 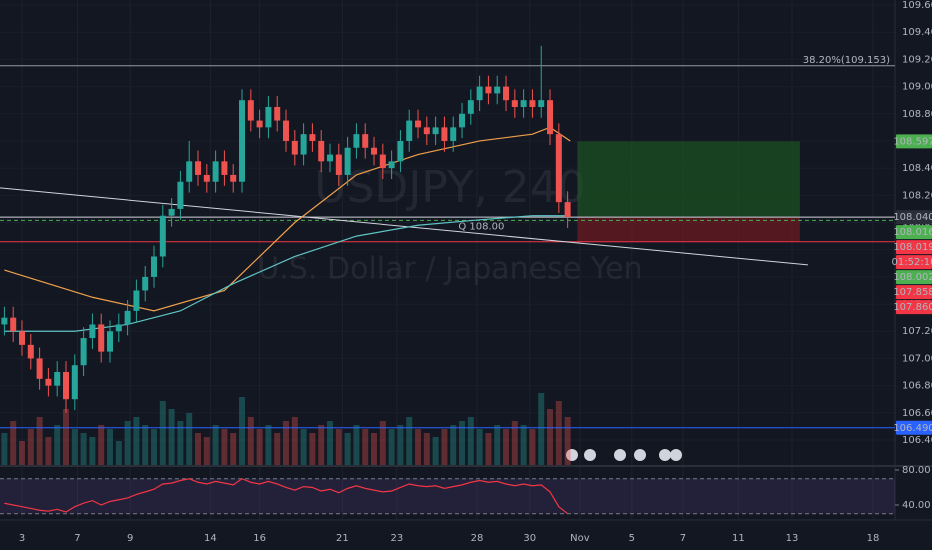 What do you see at coordinates (449, 187) in the screenshot?
I see `watermark-symbol: USDJPY, 240` at bounding box center [449, 187].